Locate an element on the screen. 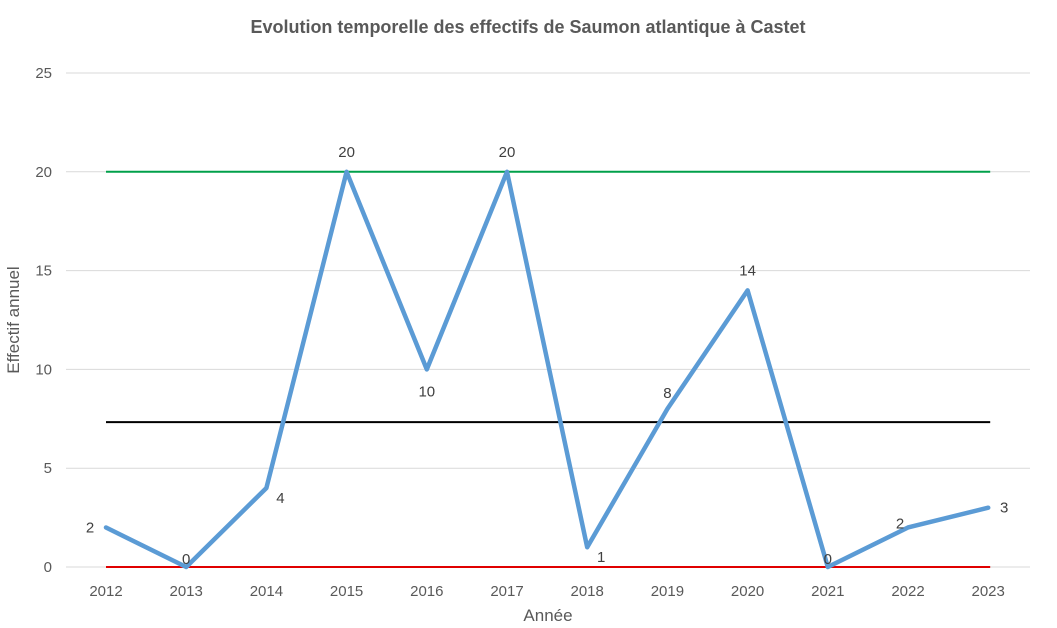  x-axis-title: Année is located at coordinates (547, 615).